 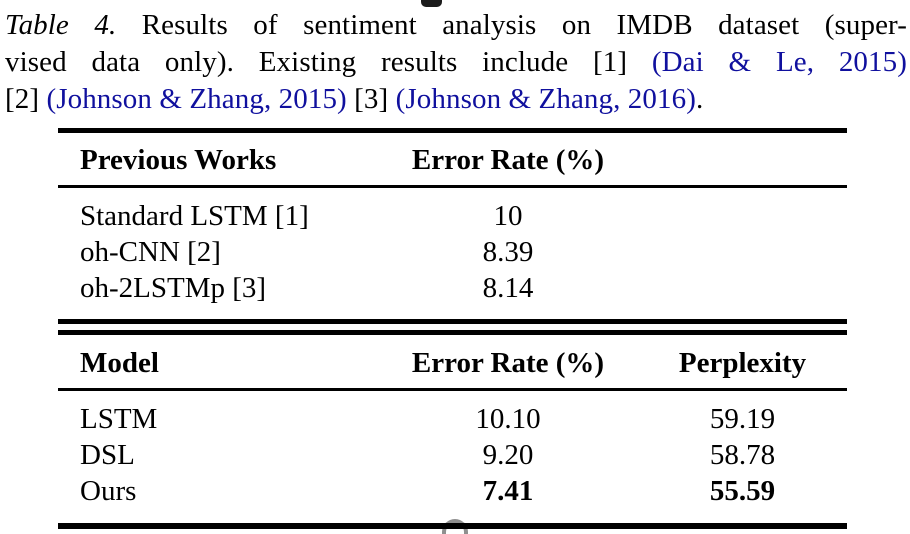 What do you see at coordinates (742, 160) in the screenshot?
I see `header-cell-empty` at bounding box center [742, 160].